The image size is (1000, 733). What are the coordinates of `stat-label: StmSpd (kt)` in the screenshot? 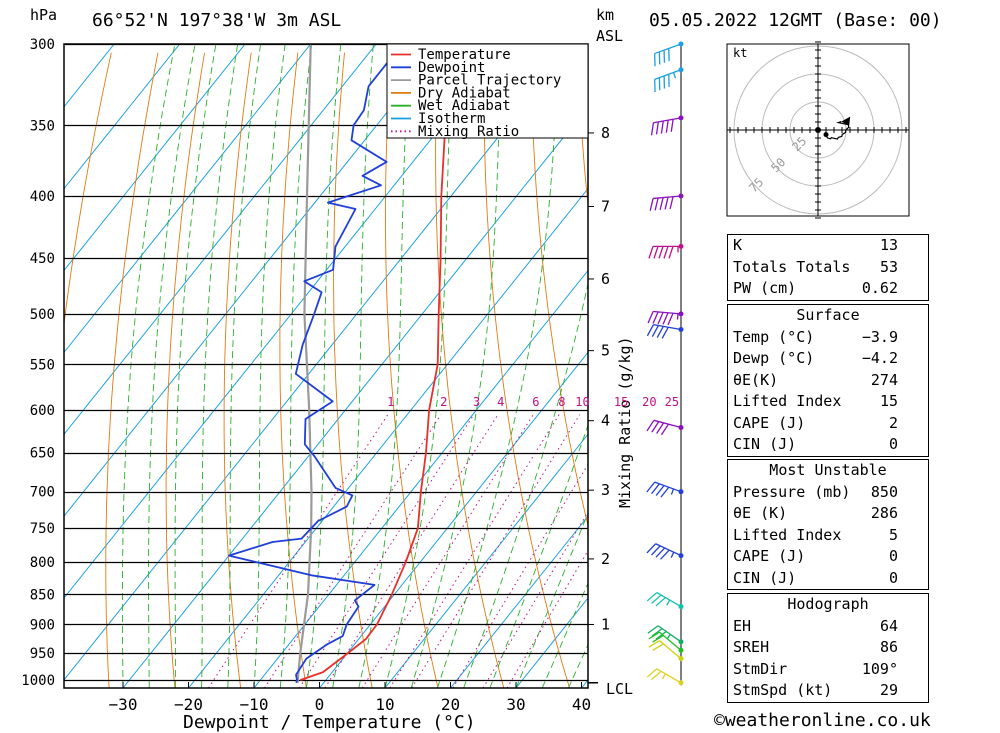 It's located at (783, 690).